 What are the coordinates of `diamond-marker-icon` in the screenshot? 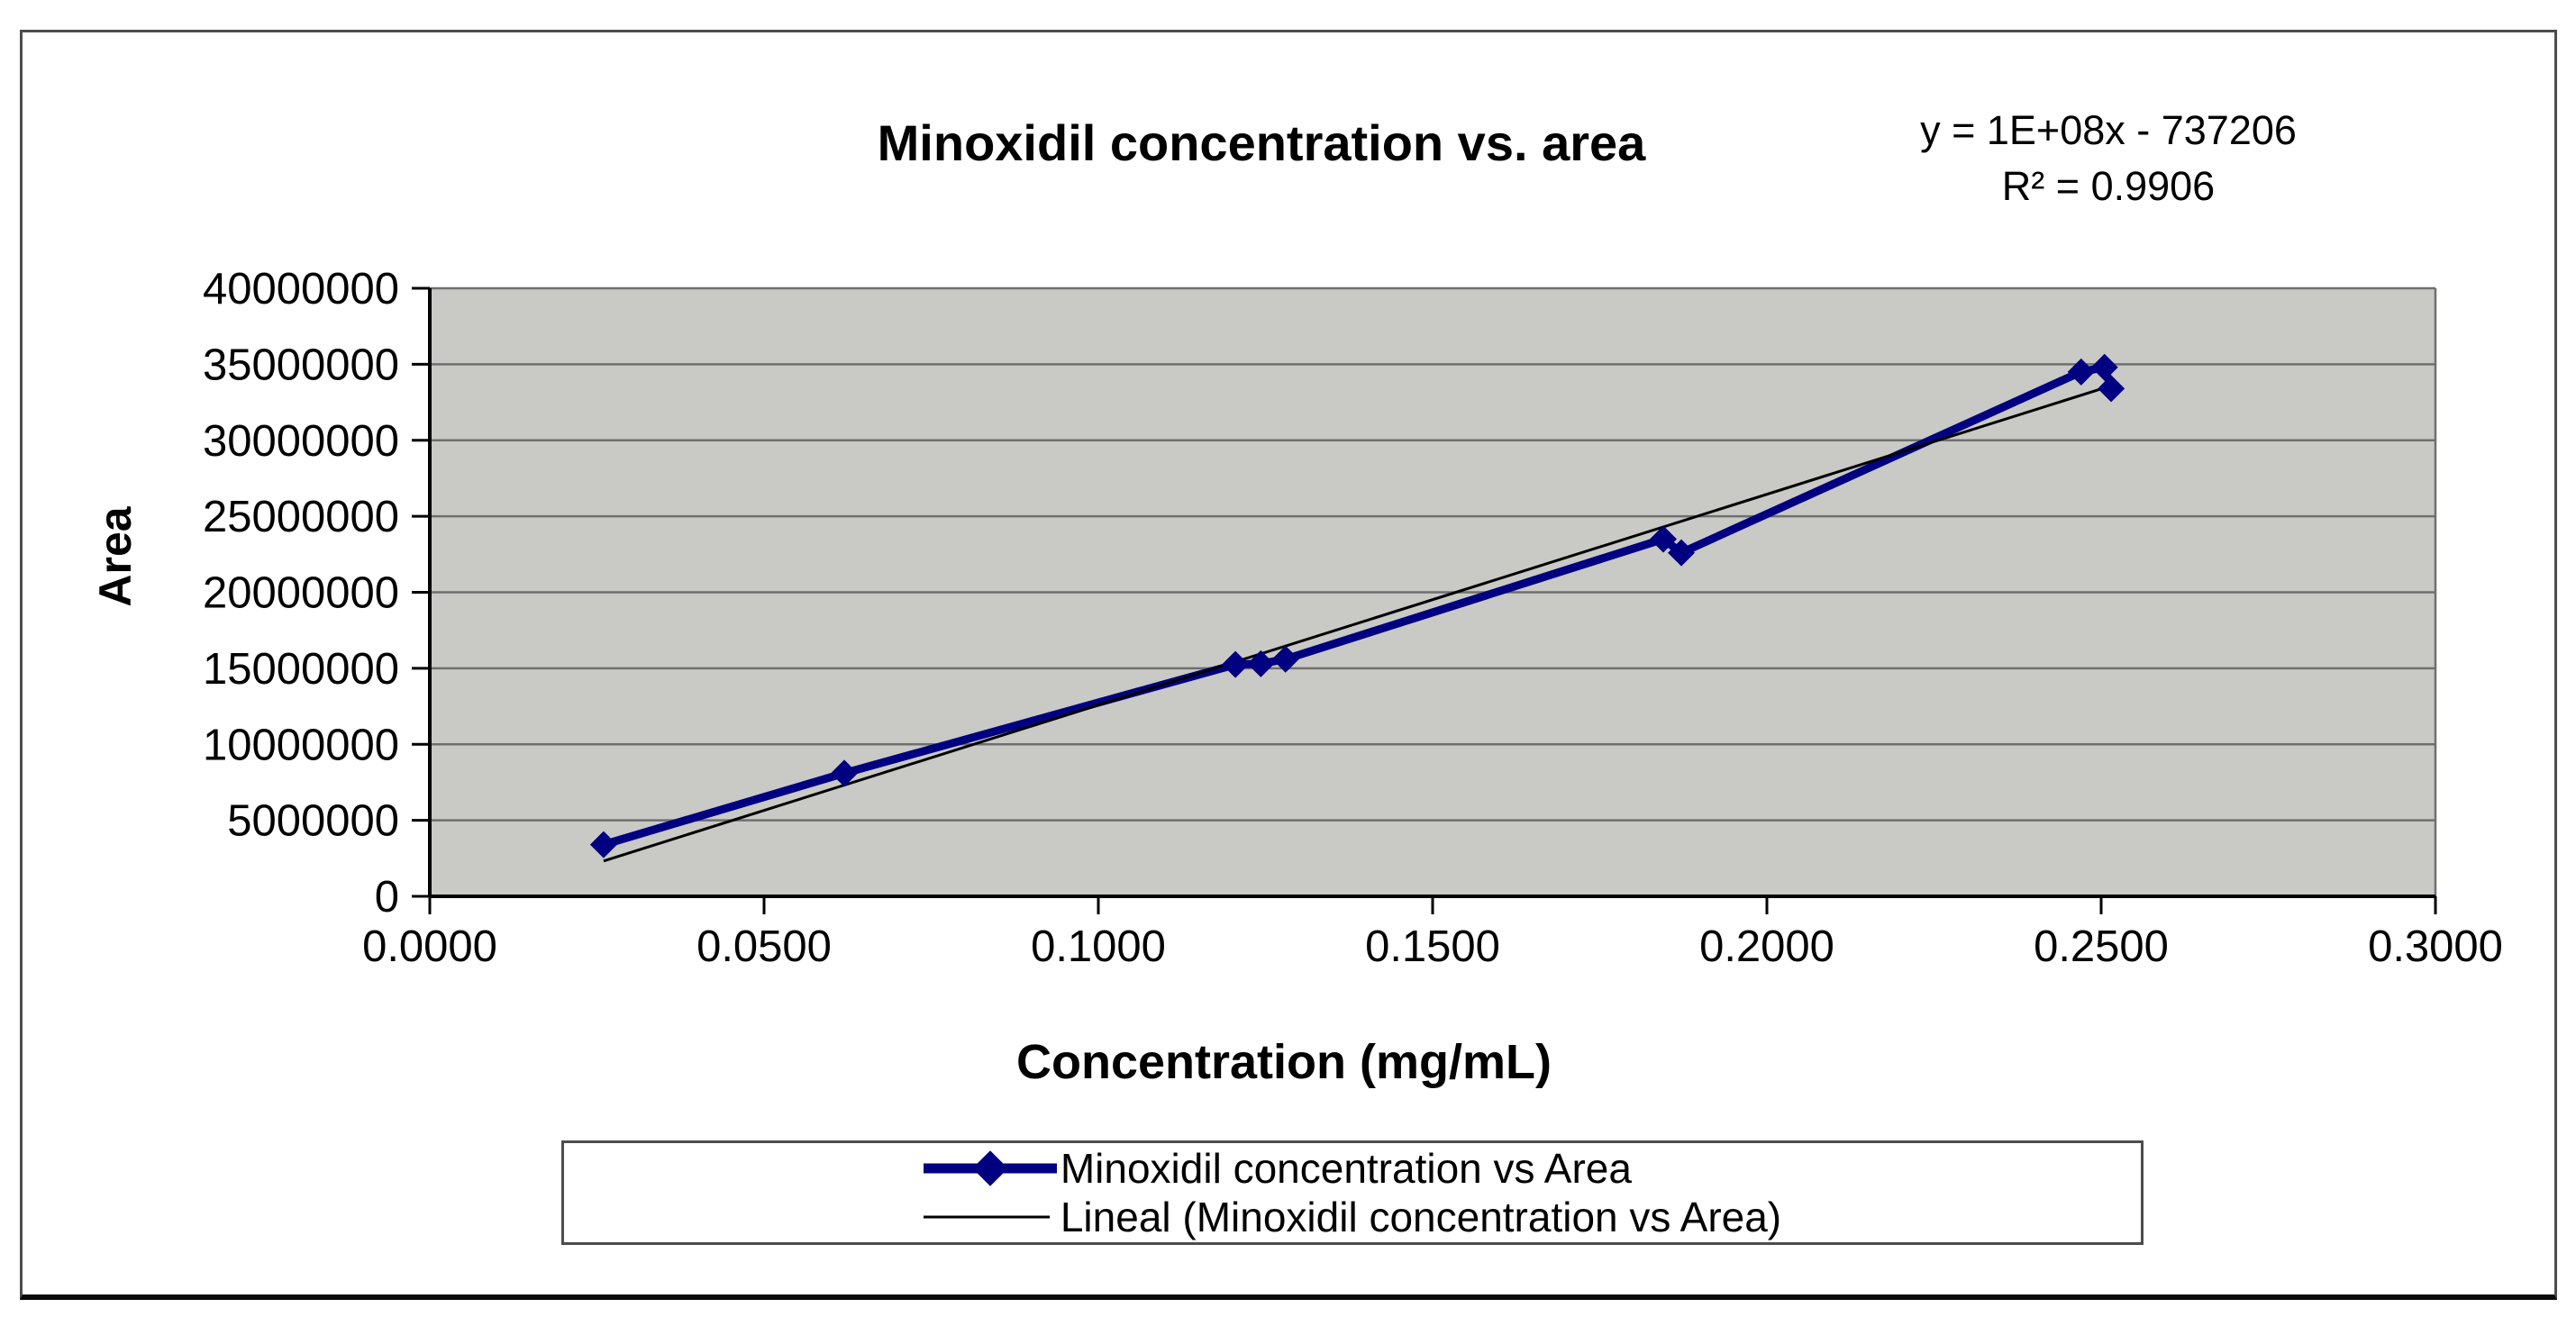 It's located at (990, 1168).